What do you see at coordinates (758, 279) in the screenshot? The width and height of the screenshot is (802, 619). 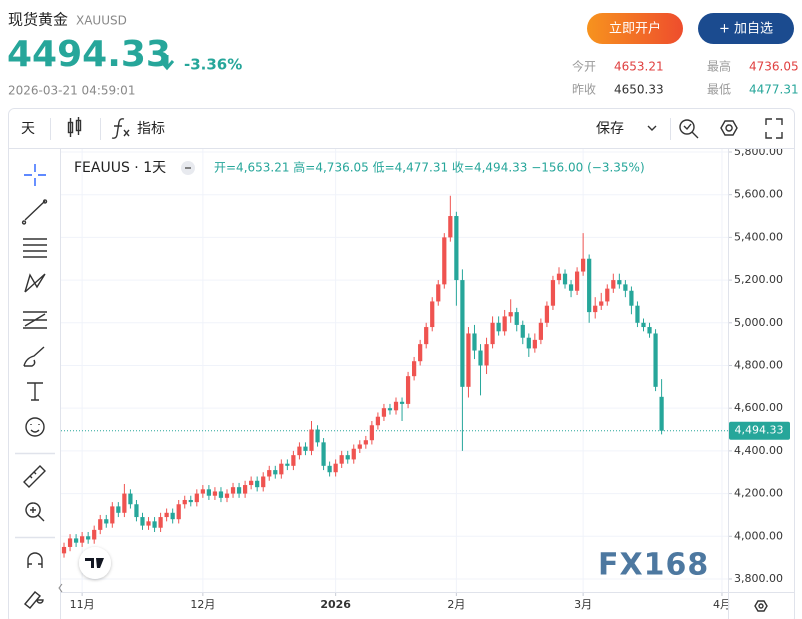 I see `y-tick-label: 5,200.00` at bounding box center [758, 279].